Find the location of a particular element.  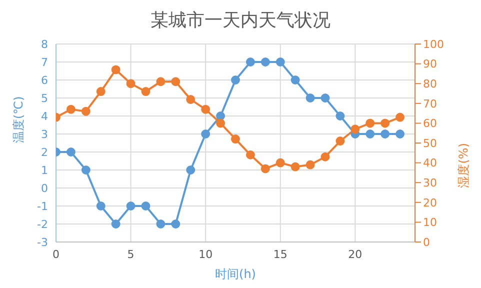

y-tick-label: -2 is located at coordinates (42, 224).